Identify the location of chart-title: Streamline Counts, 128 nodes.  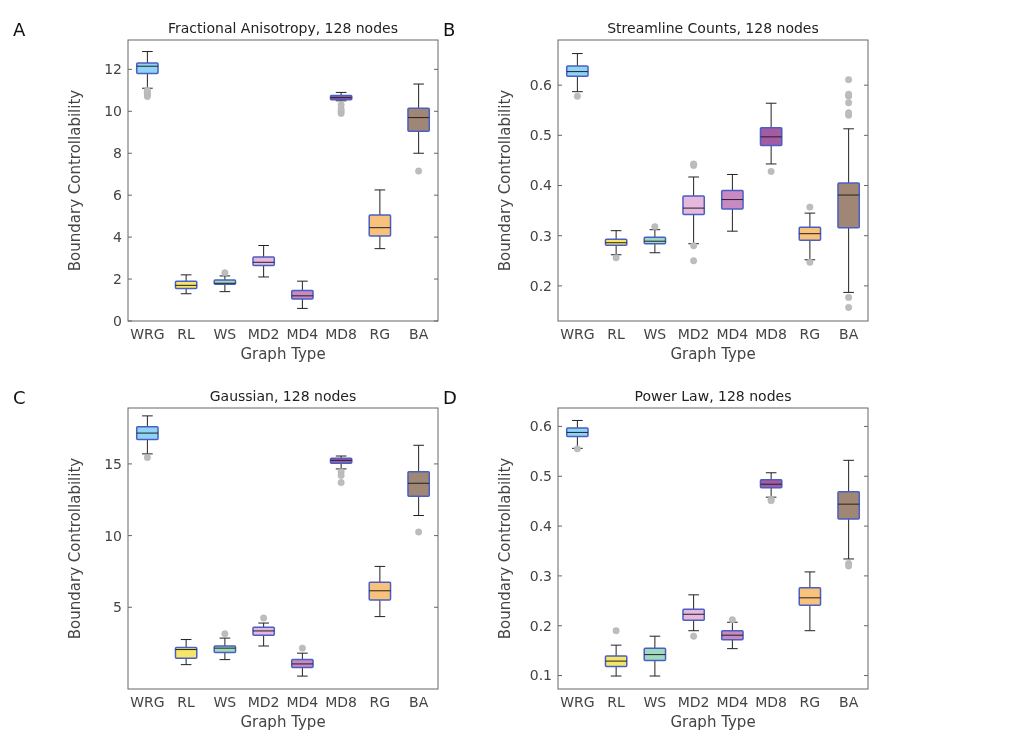
(713, 28).